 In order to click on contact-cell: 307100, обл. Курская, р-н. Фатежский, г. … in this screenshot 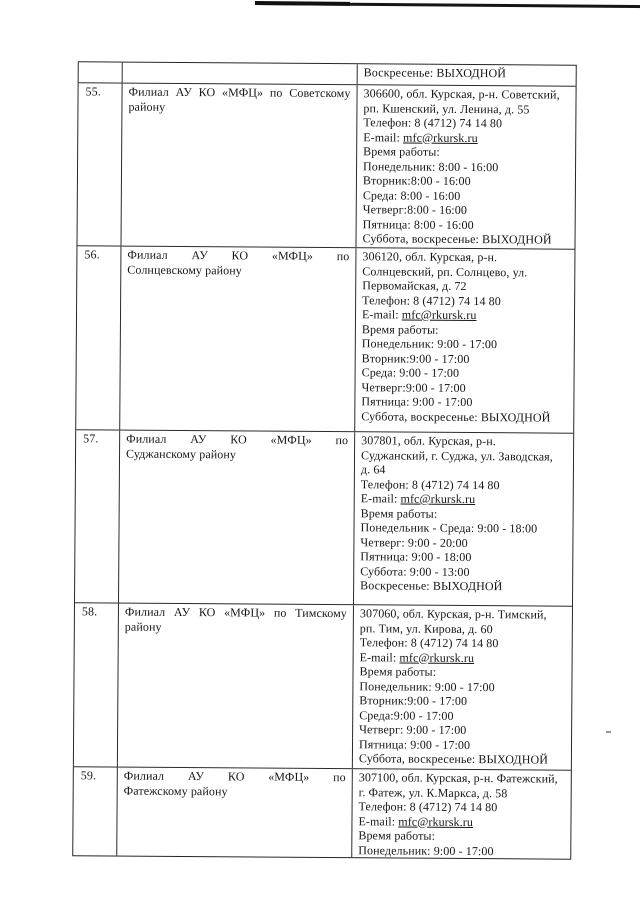, I will do `click(461, 814)`.